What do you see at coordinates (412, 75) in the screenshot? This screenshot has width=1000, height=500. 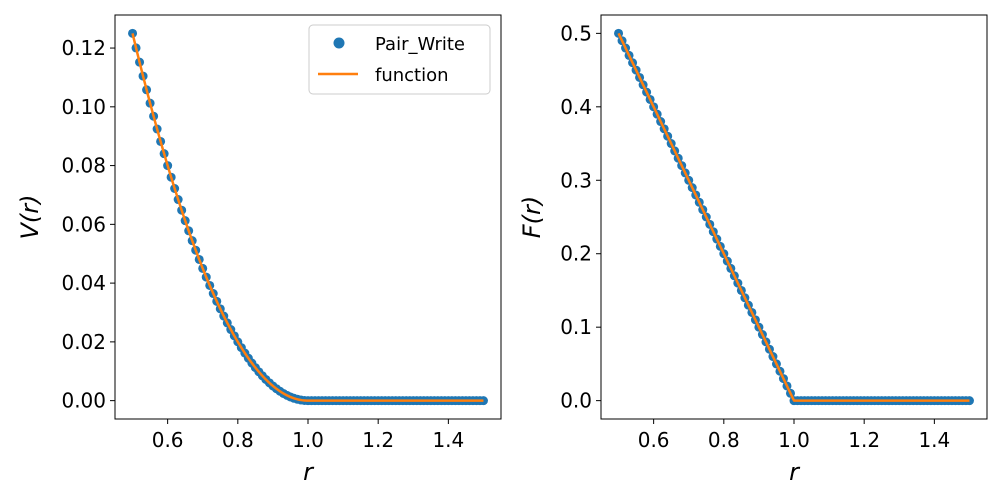 I see `legend-label-function: function` at bounding box center [412, 75].